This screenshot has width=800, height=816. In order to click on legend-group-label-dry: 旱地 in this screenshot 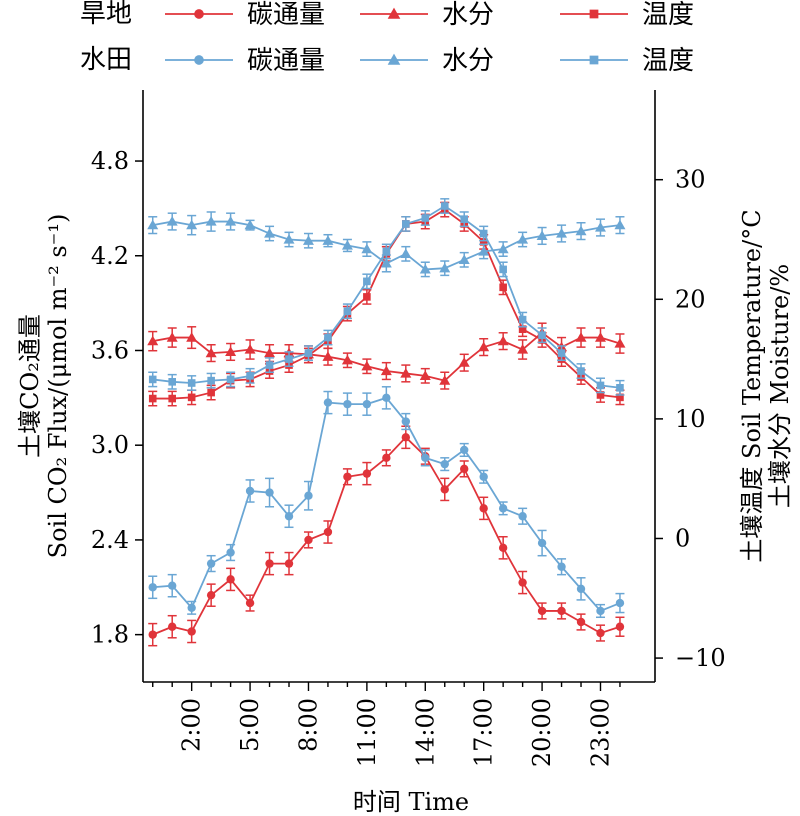, I will do `click(106, 14)`.